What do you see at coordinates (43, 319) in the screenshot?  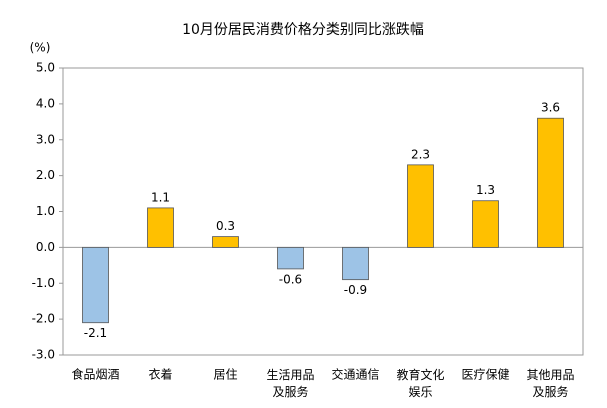 I see `y-tick-label: -2.0` at bounding box center [43, 319].